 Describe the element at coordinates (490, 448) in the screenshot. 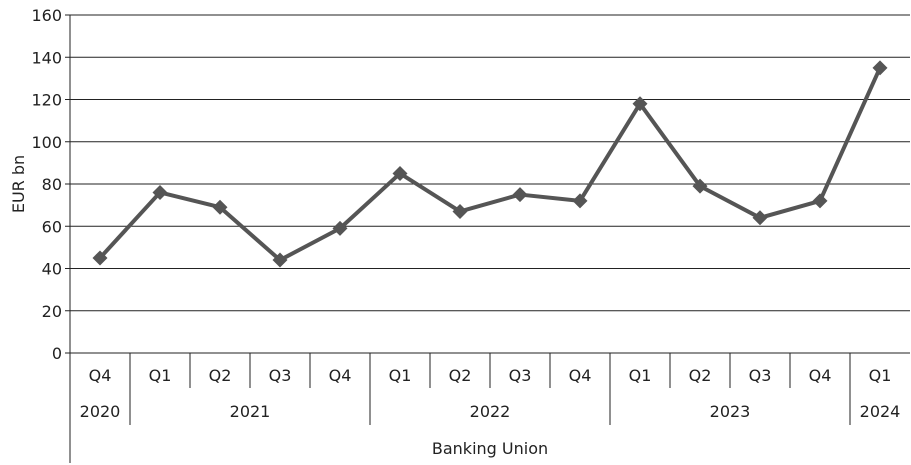

I see `group-label: Banking Union` at that location.